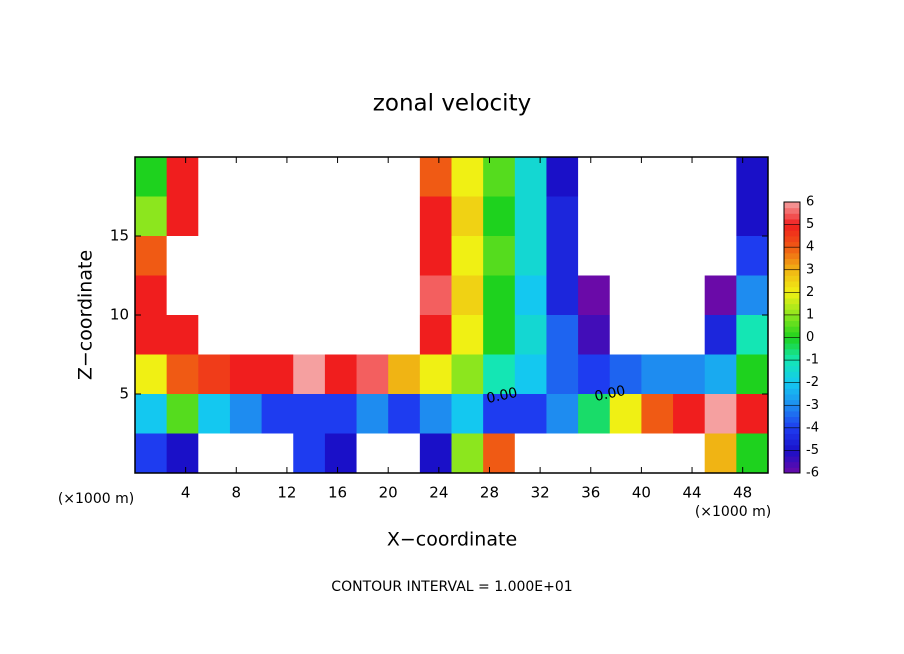 Image resolution: width=904 pixels, height=654 pixels. What do you see at coordinates (388, 493) in the screenshot?
I see `x-tick-label: 20` at bounding box center [388, 493].